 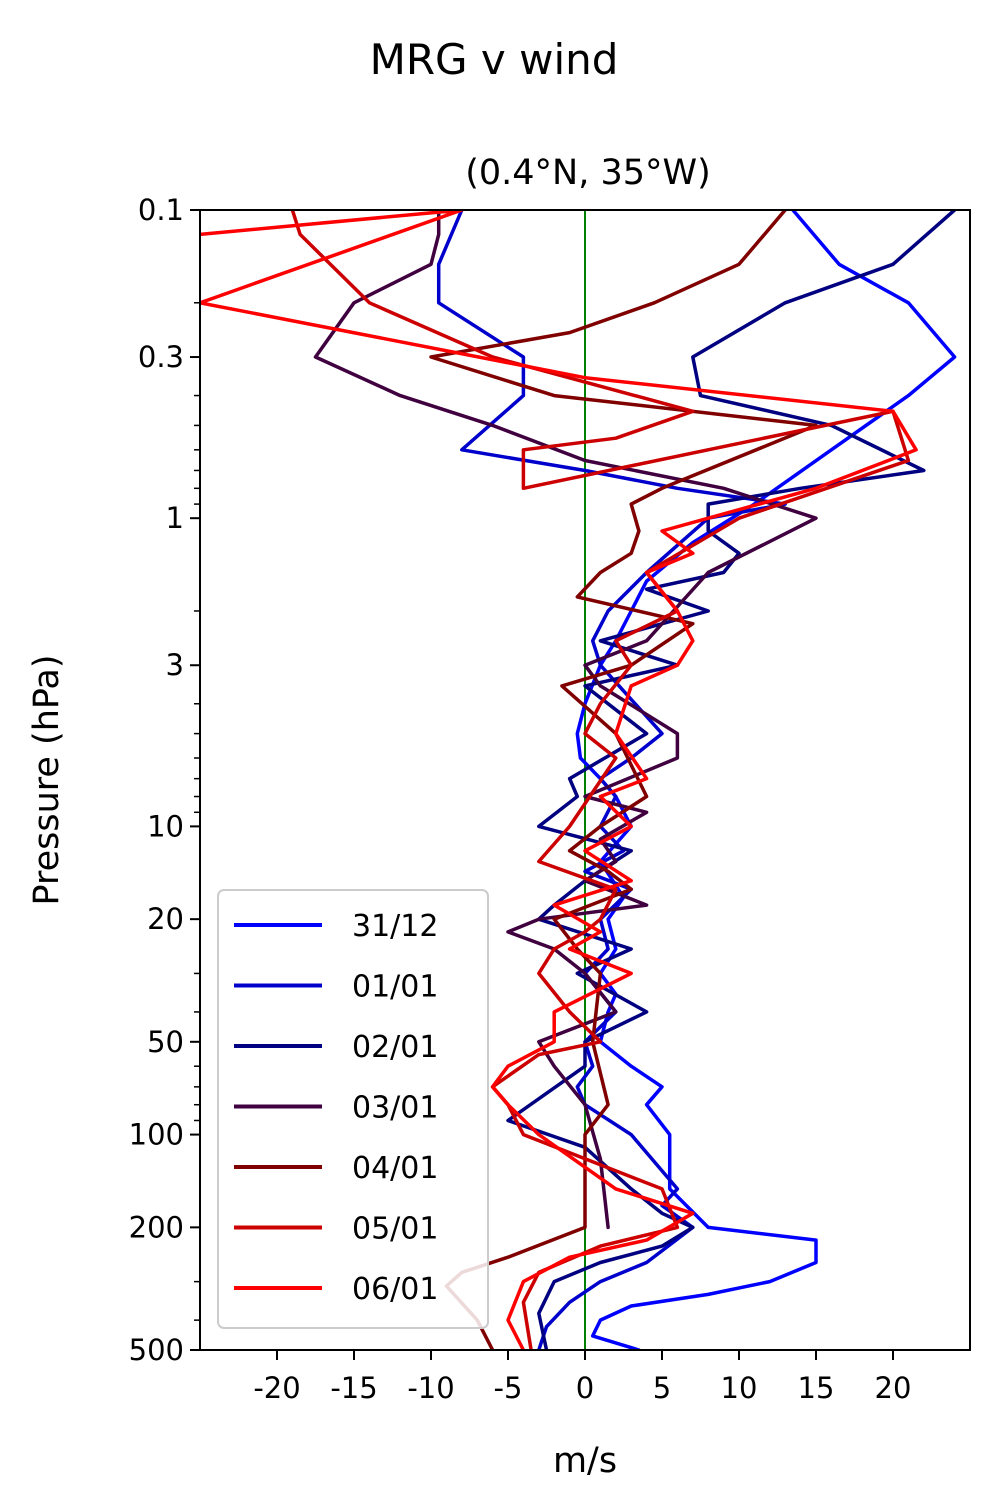 What do you see at coordinates (156, 1227) in the screenshot?
I see `y-tick-label: 200` at bounding box center [156, 1227].